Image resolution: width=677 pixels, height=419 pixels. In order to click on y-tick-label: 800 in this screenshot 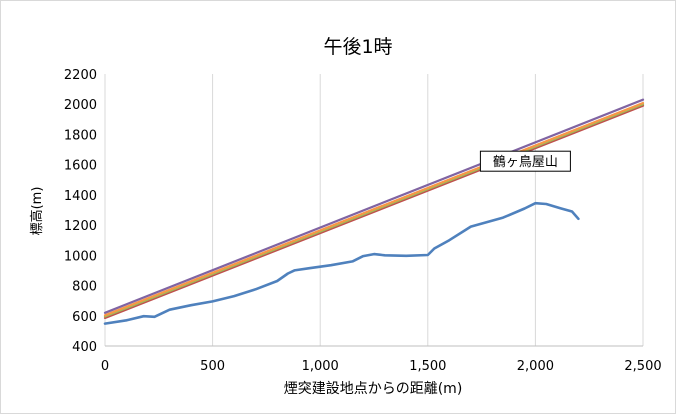, I will do `click(84, 287)`.